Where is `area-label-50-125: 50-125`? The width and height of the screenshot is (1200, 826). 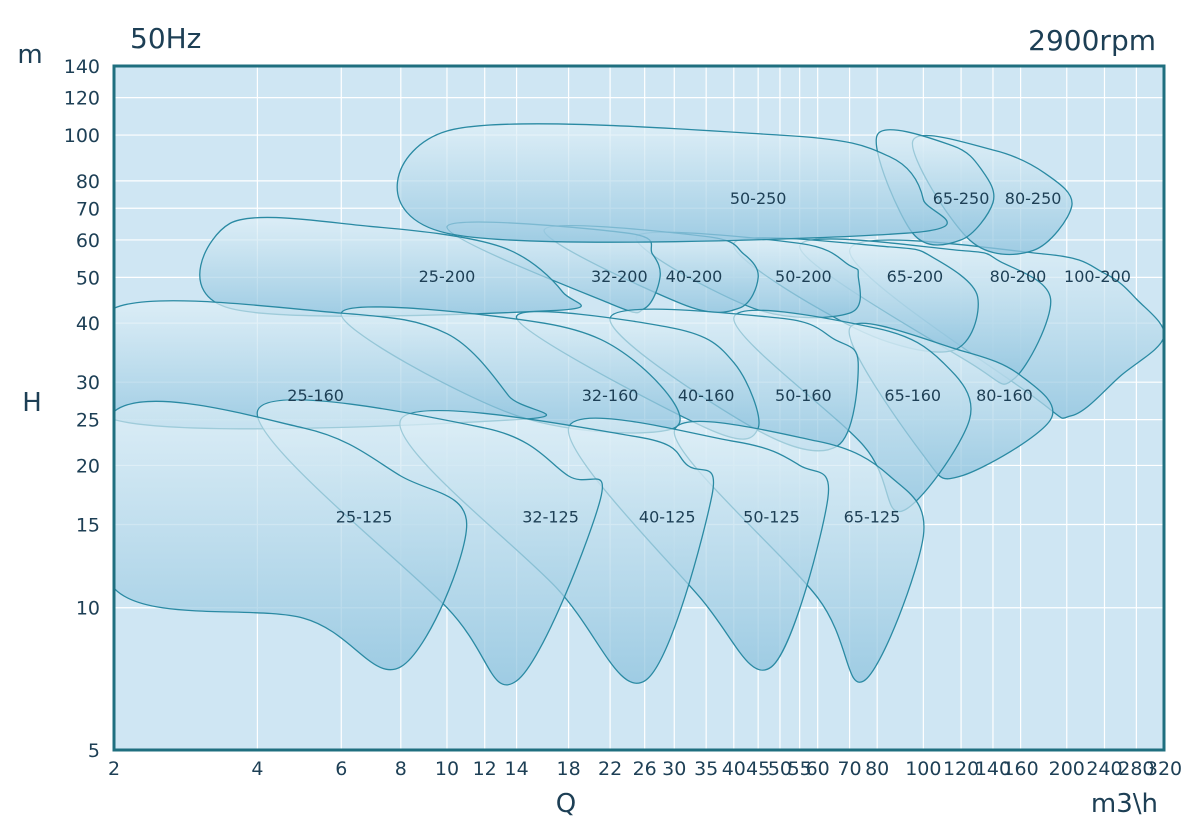
area-label-50-125: 50-125 is located at coordinates (771, 516).